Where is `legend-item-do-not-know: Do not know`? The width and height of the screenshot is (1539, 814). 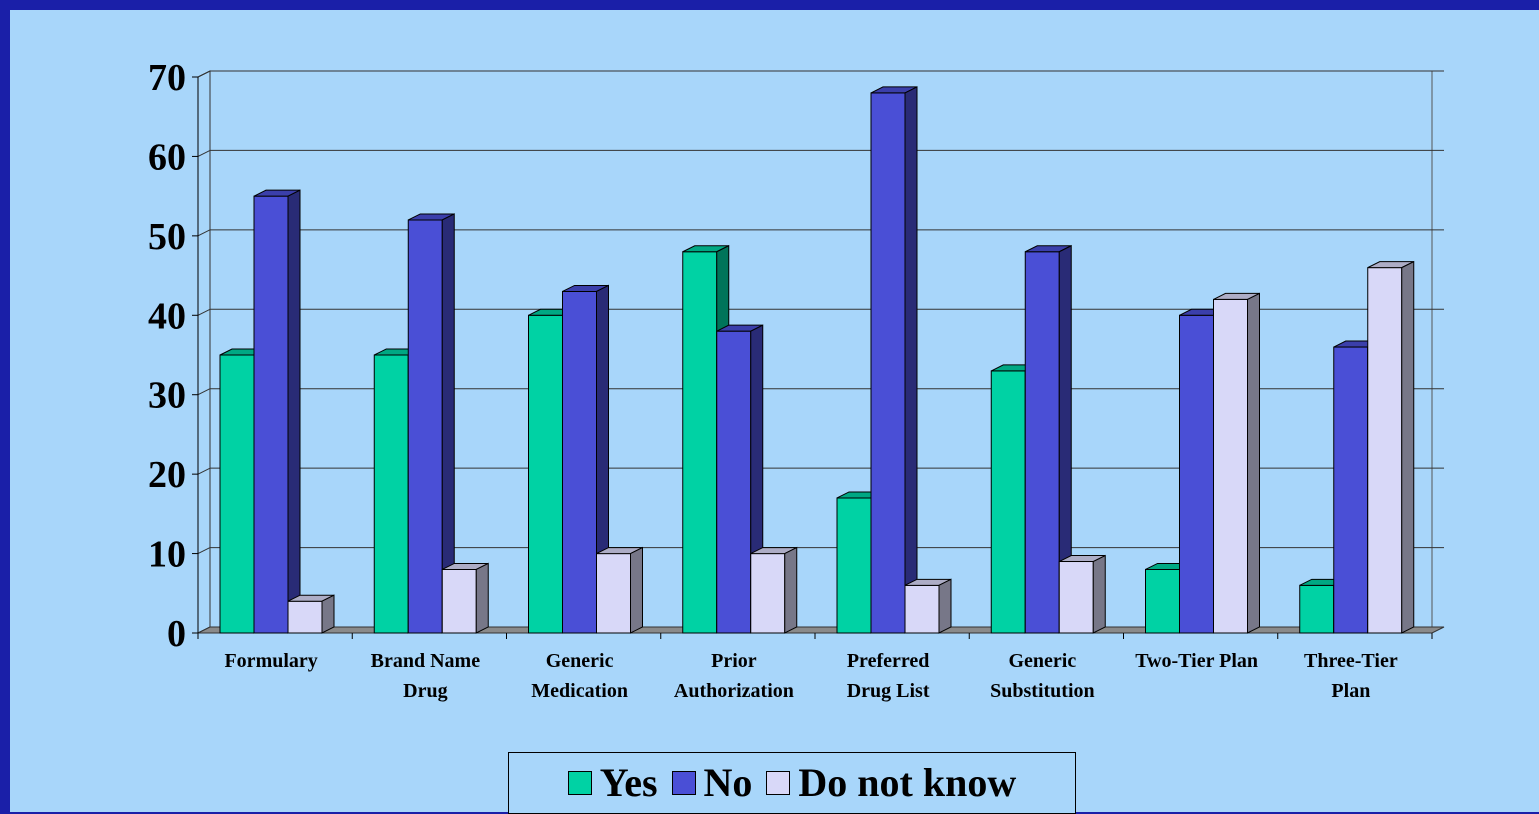 legend-item-do-not-know: Do not know is located at coordinates (891, 783).